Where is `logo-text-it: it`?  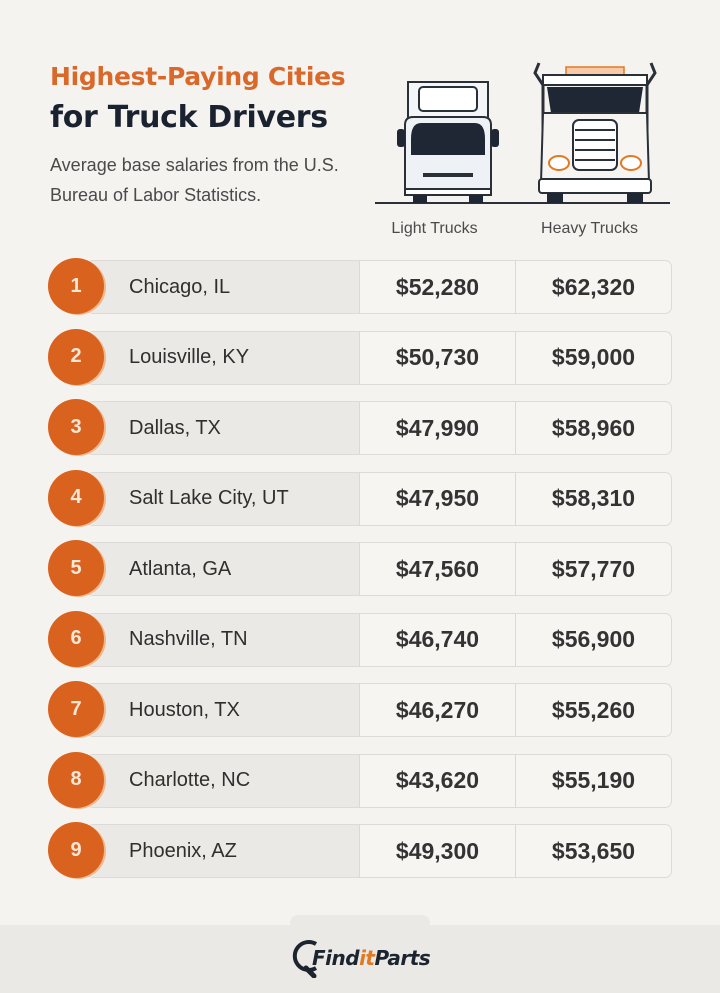
logo-text-it: it is located at coordinates (367, 958).